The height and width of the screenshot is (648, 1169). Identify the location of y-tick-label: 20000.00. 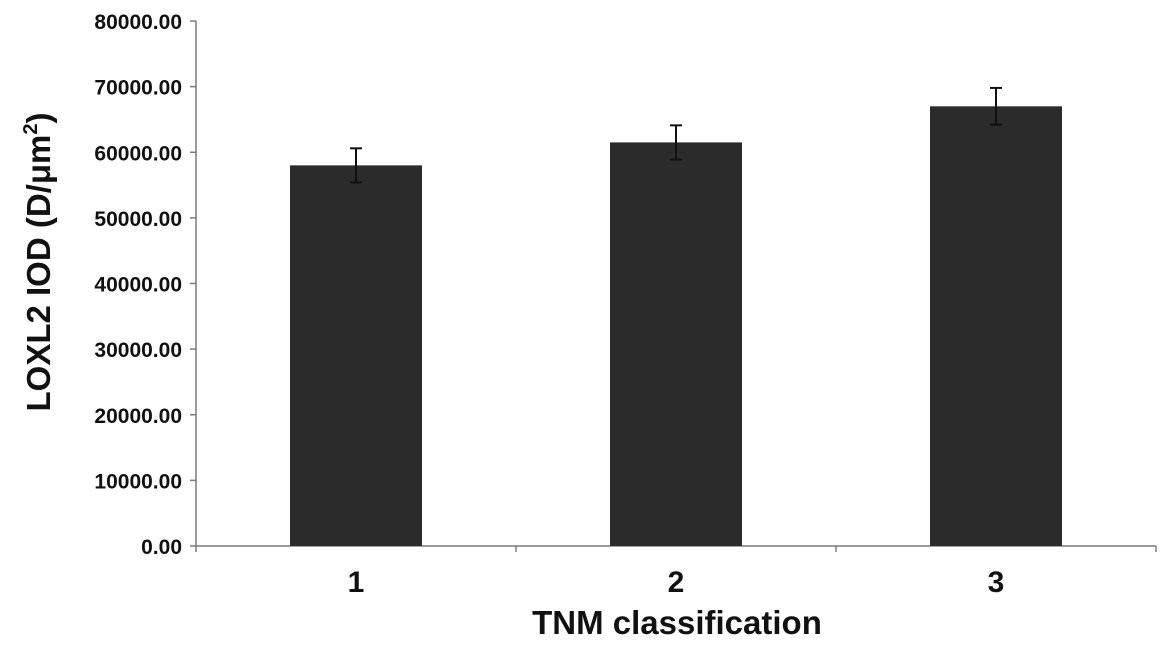
(138, 416).